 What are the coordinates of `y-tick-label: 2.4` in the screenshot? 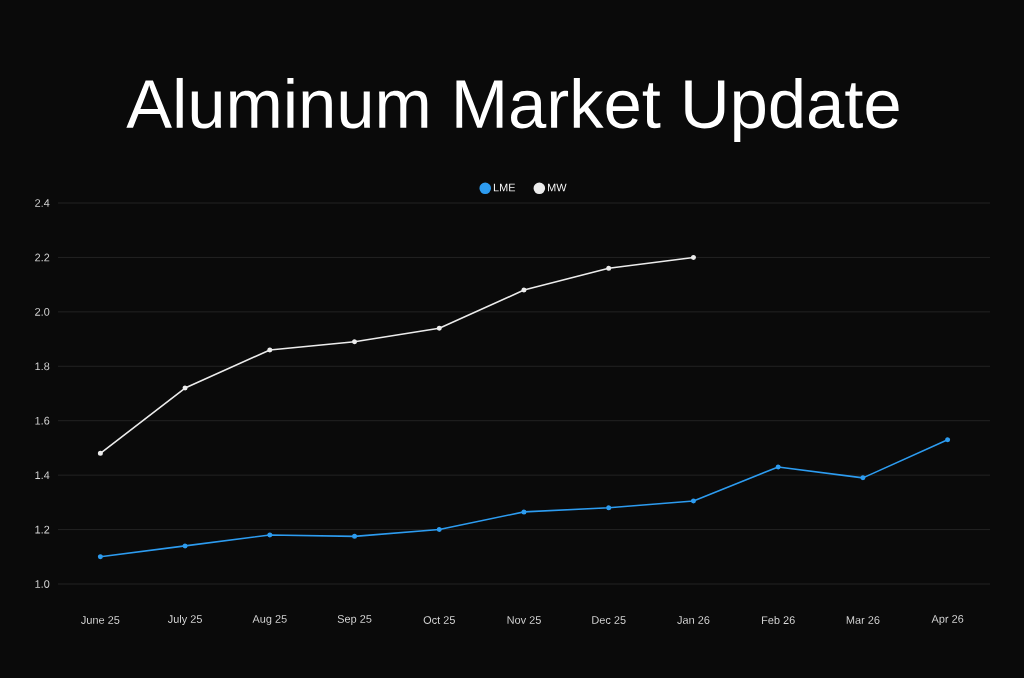 It's located at (42, 203).